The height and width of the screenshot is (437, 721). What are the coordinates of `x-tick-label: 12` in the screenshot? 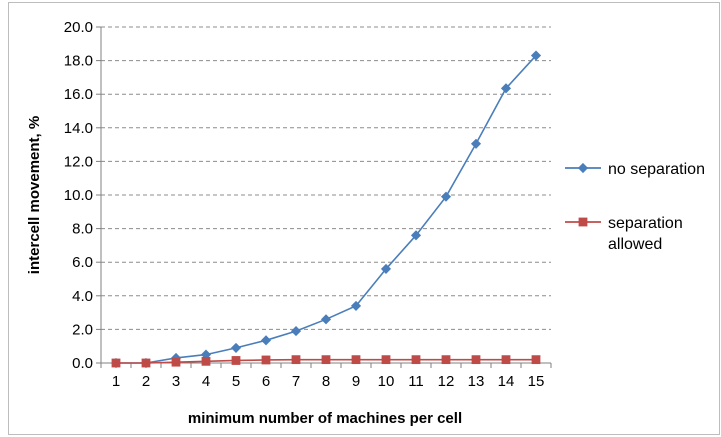 It's located at (446, 381).